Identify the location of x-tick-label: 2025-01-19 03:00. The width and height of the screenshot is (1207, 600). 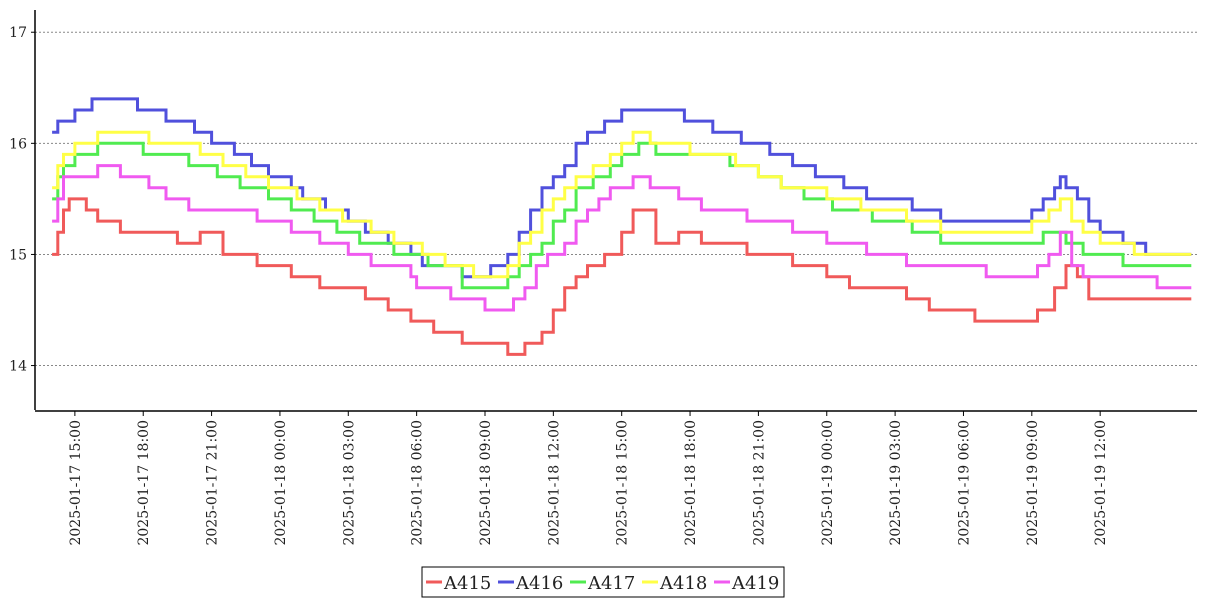
(896, 483).